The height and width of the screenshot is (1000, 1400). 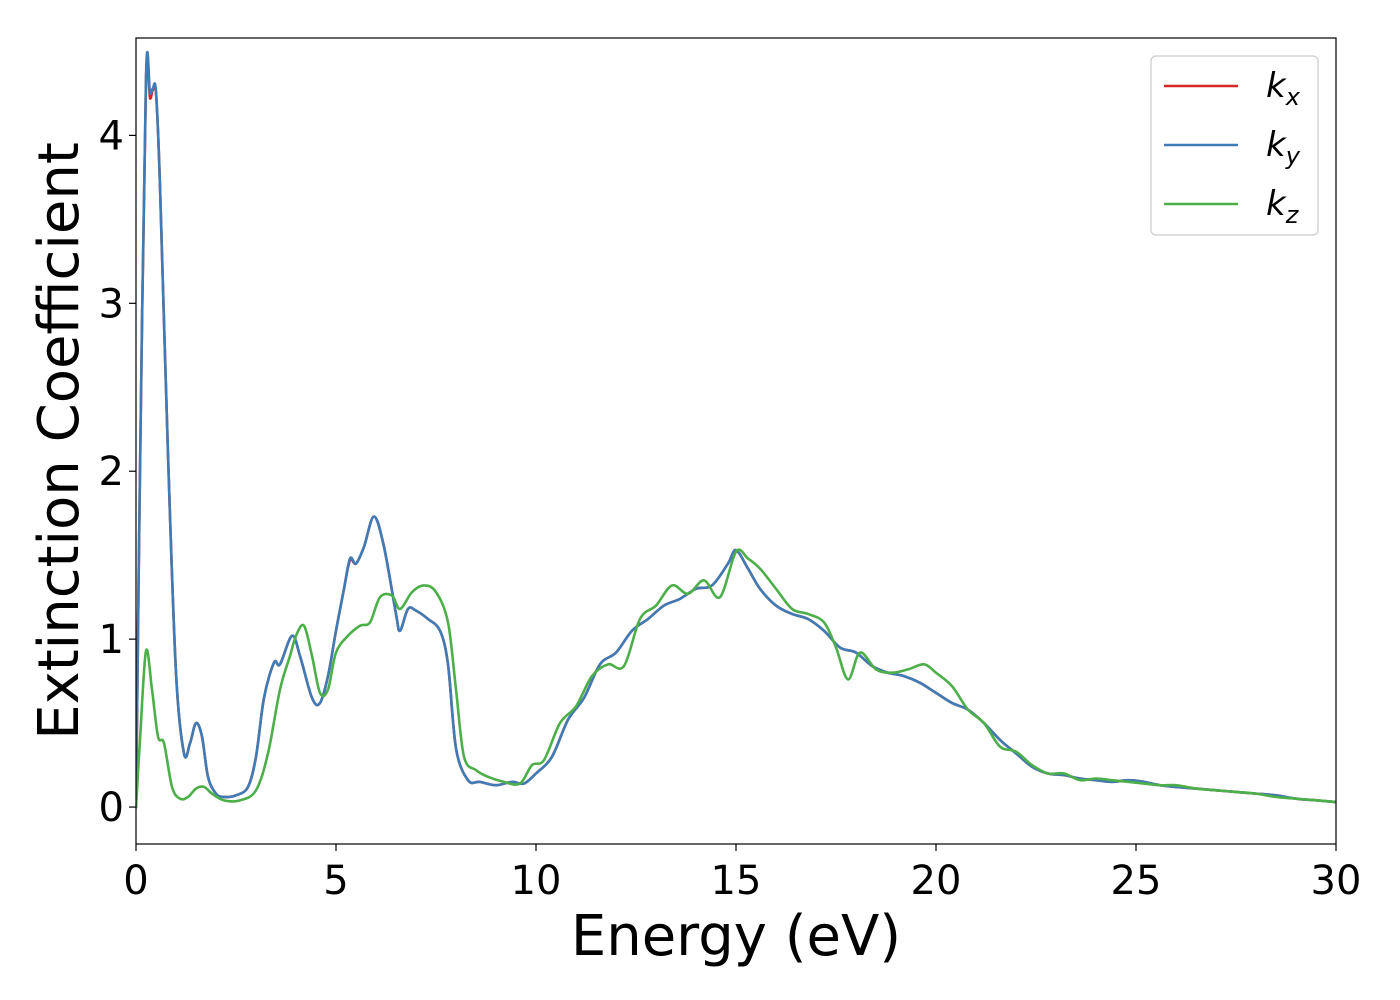 I want to click on legend-label-x: kx, so click(x=1283, y=88).